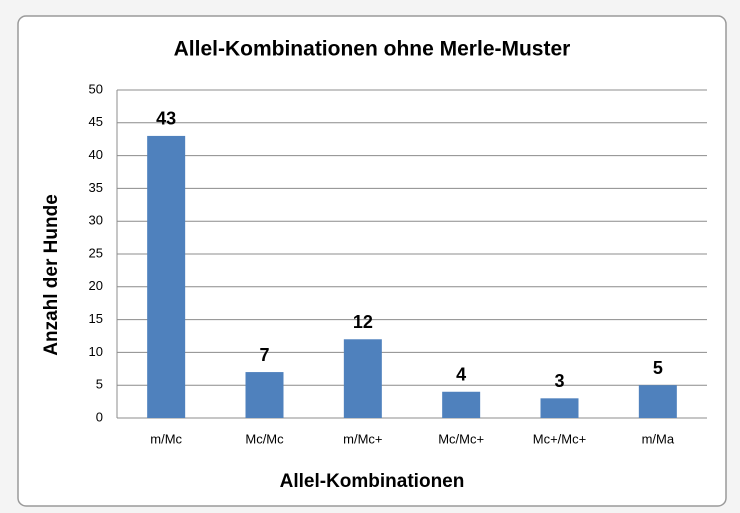  Describe the element at coordinates (96, 252) in the screenshot. I see `y-tick-label: 25` at that location.